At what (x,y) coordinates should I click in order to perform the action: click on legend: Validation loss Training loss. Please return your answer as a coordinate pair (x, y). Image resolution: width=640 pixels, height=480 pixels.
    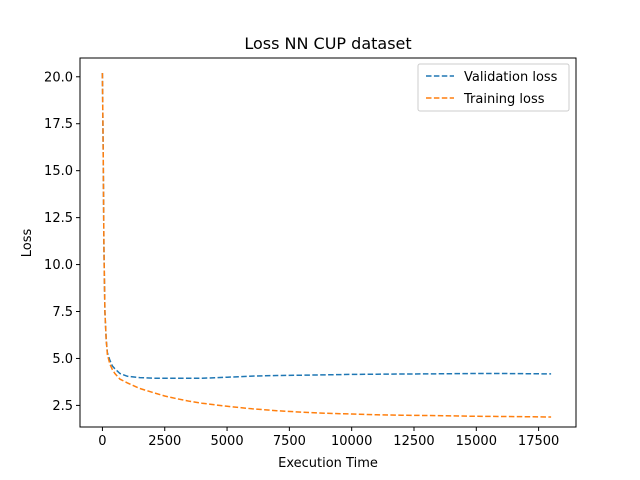
    Looking at the image, I should click on (493, 87).